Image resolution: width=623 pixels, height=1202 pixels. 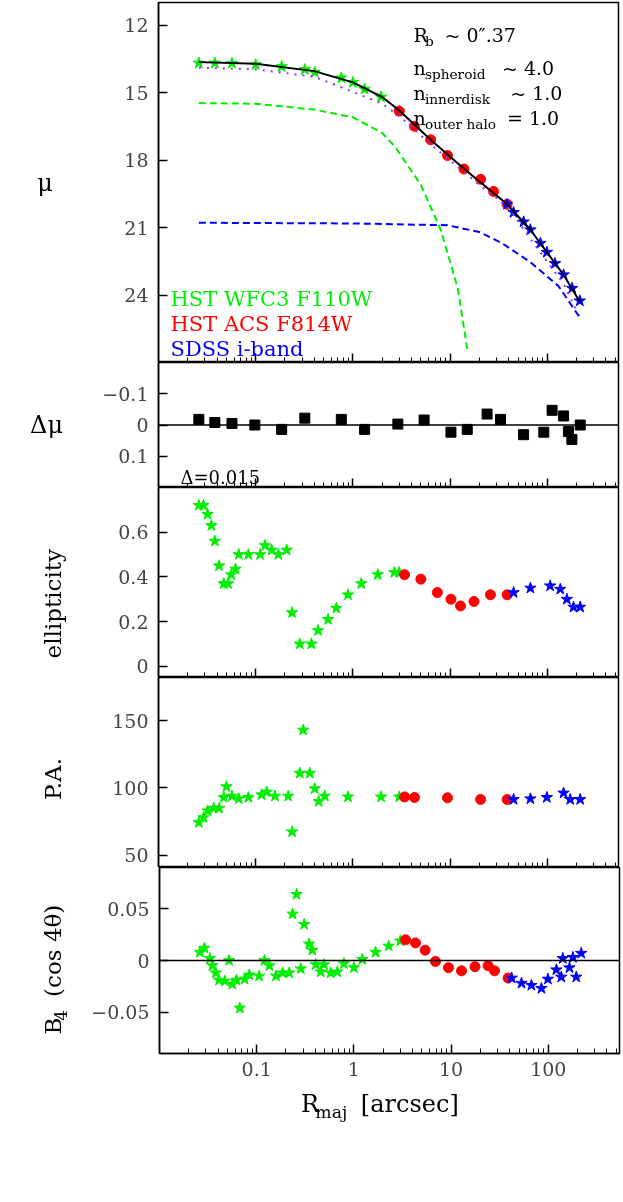 What do you see at coordinates (47, 425) in the screenshot?
I see `y-axis-title: Δμ` at bounding box center [47, 425].